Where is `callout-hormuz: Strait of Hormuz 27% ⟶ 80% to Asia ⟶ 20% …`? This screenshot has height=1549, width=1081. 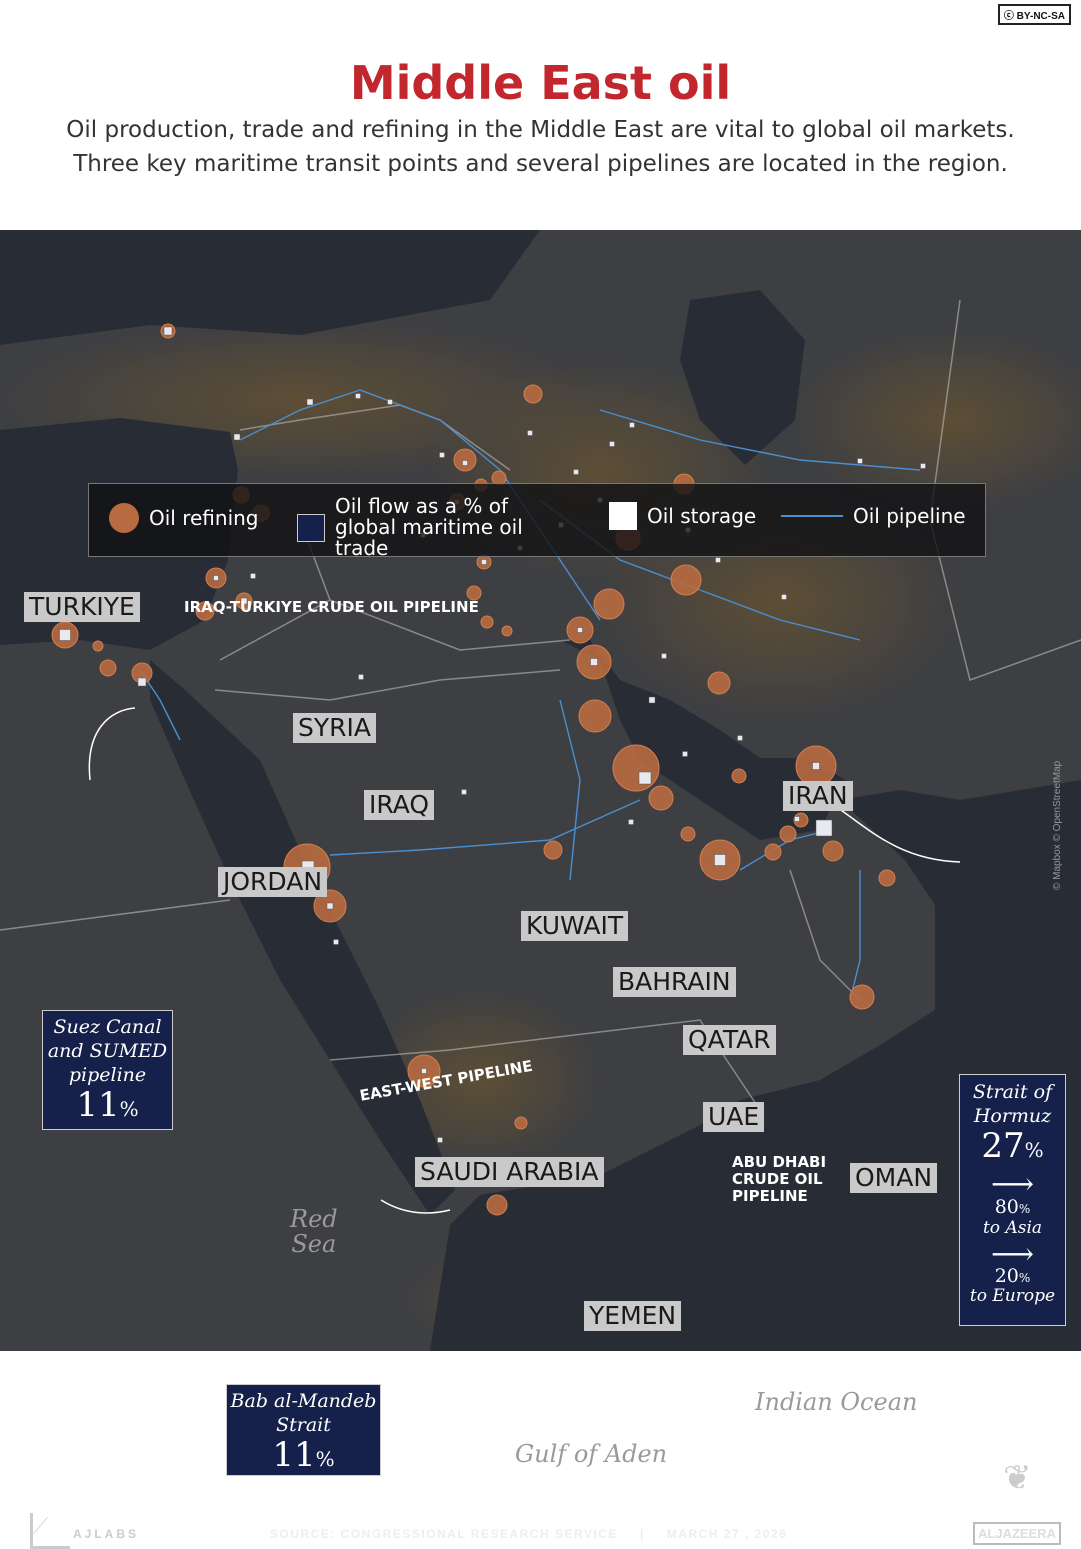
callout-hormuz: Strait of Hormuz 27% ⟶ 80% to Asia ⟶ 20% … is located at coordinates (1012, 1200).